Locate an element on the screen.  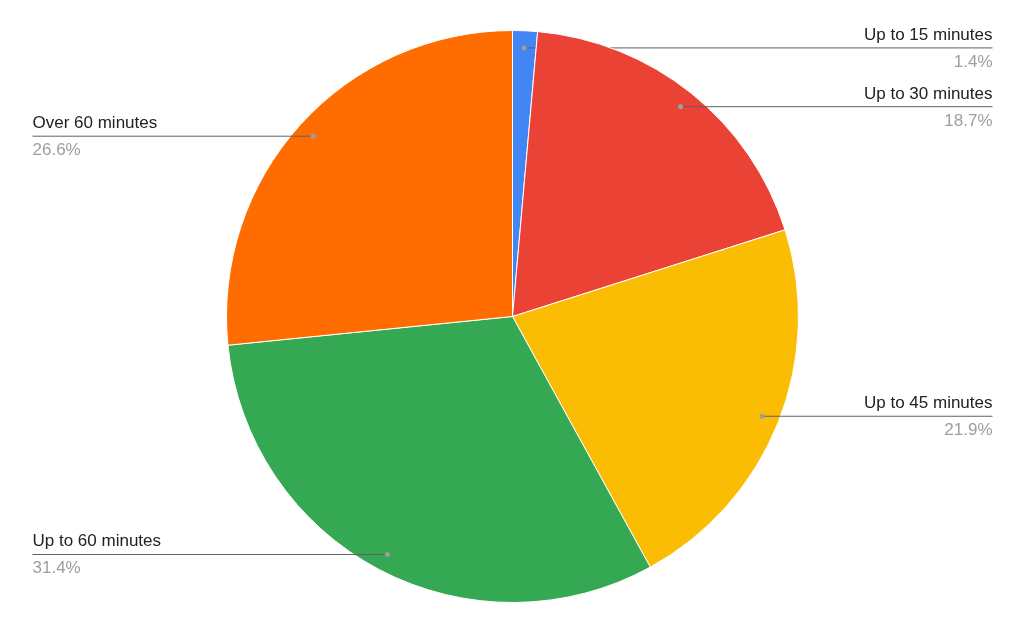
data-label: 21.9% is located at coordinates (968, 430).